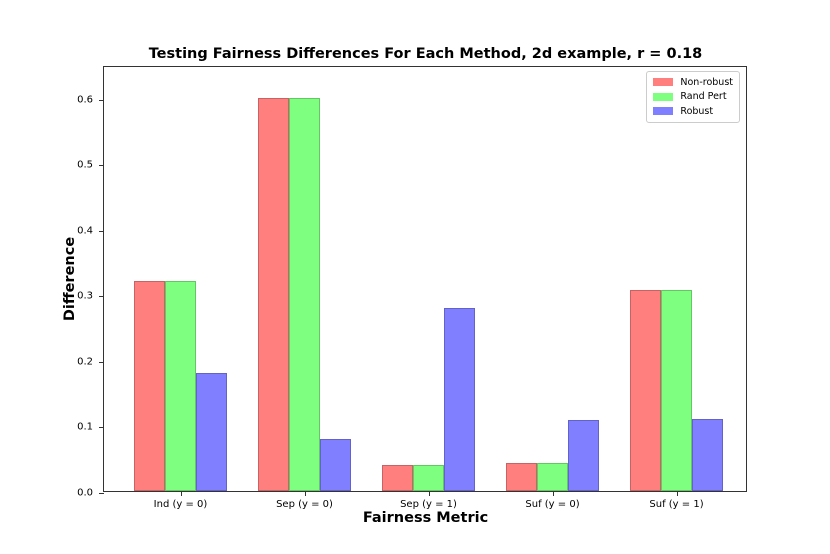  I want to click on legend: Non-robust Rand Pert Robust, so click(693, 97).